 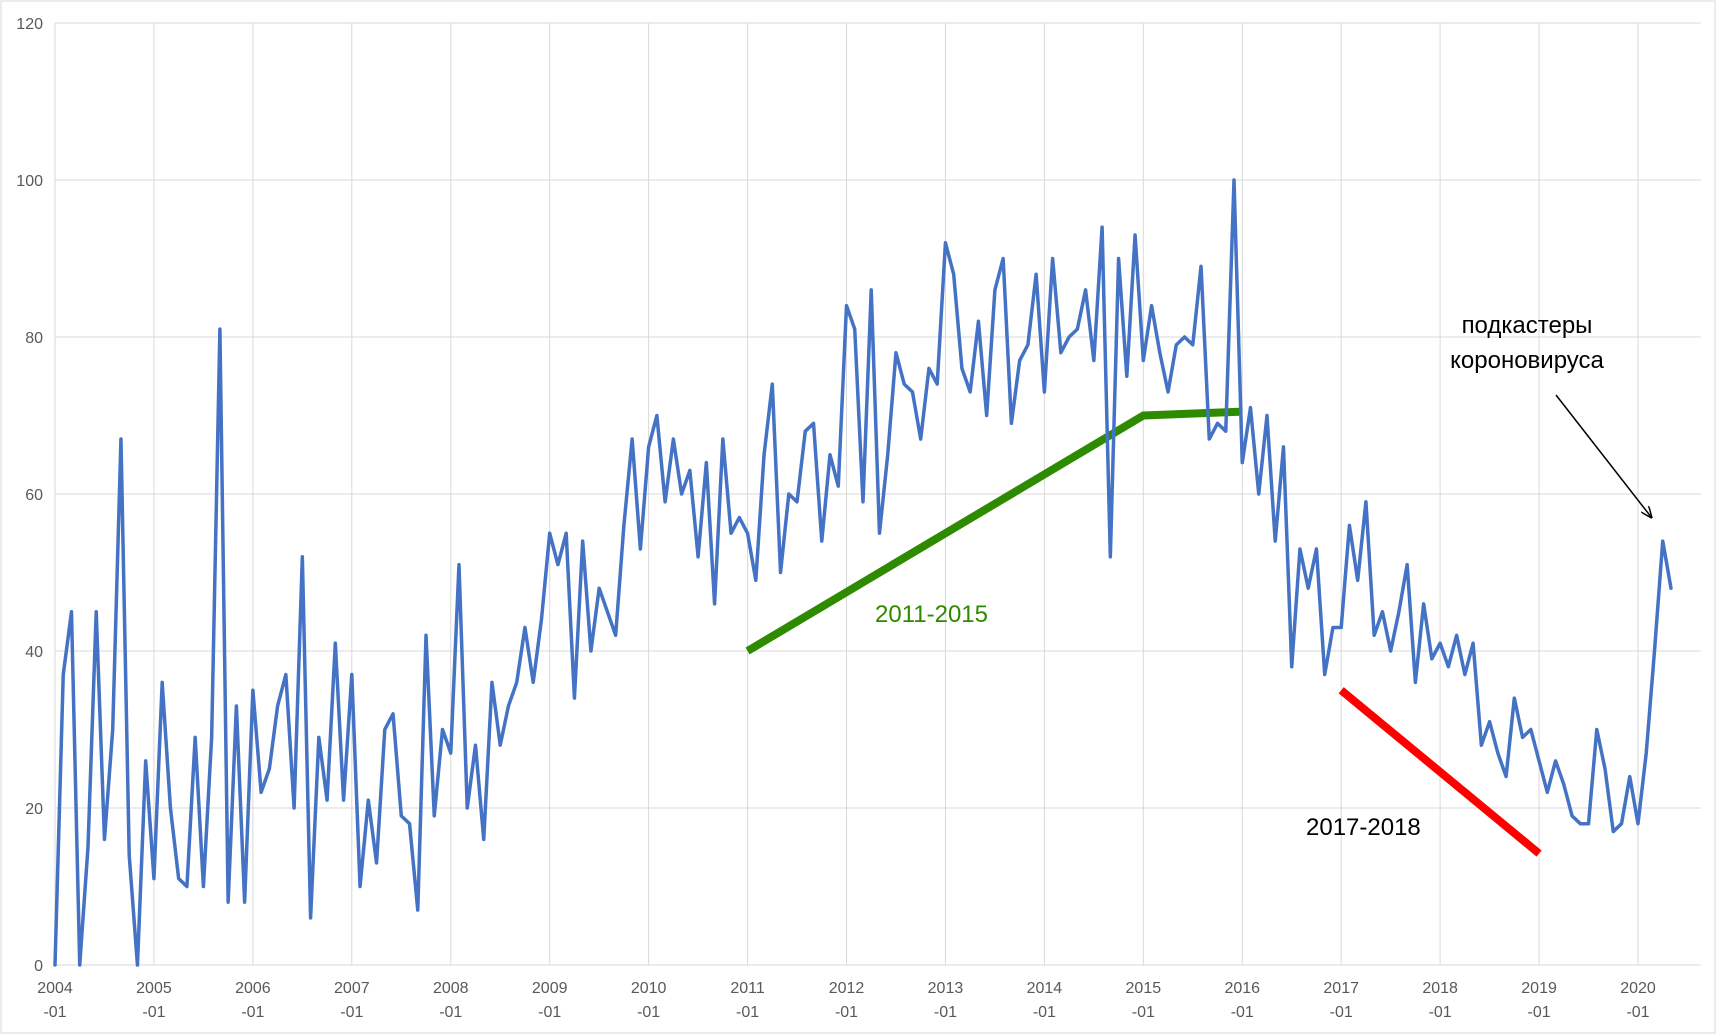 What do you see at coordinates (34, 809) in the screenshot?
I see `y-tick-label: 20` at bounding box center [34, 809].